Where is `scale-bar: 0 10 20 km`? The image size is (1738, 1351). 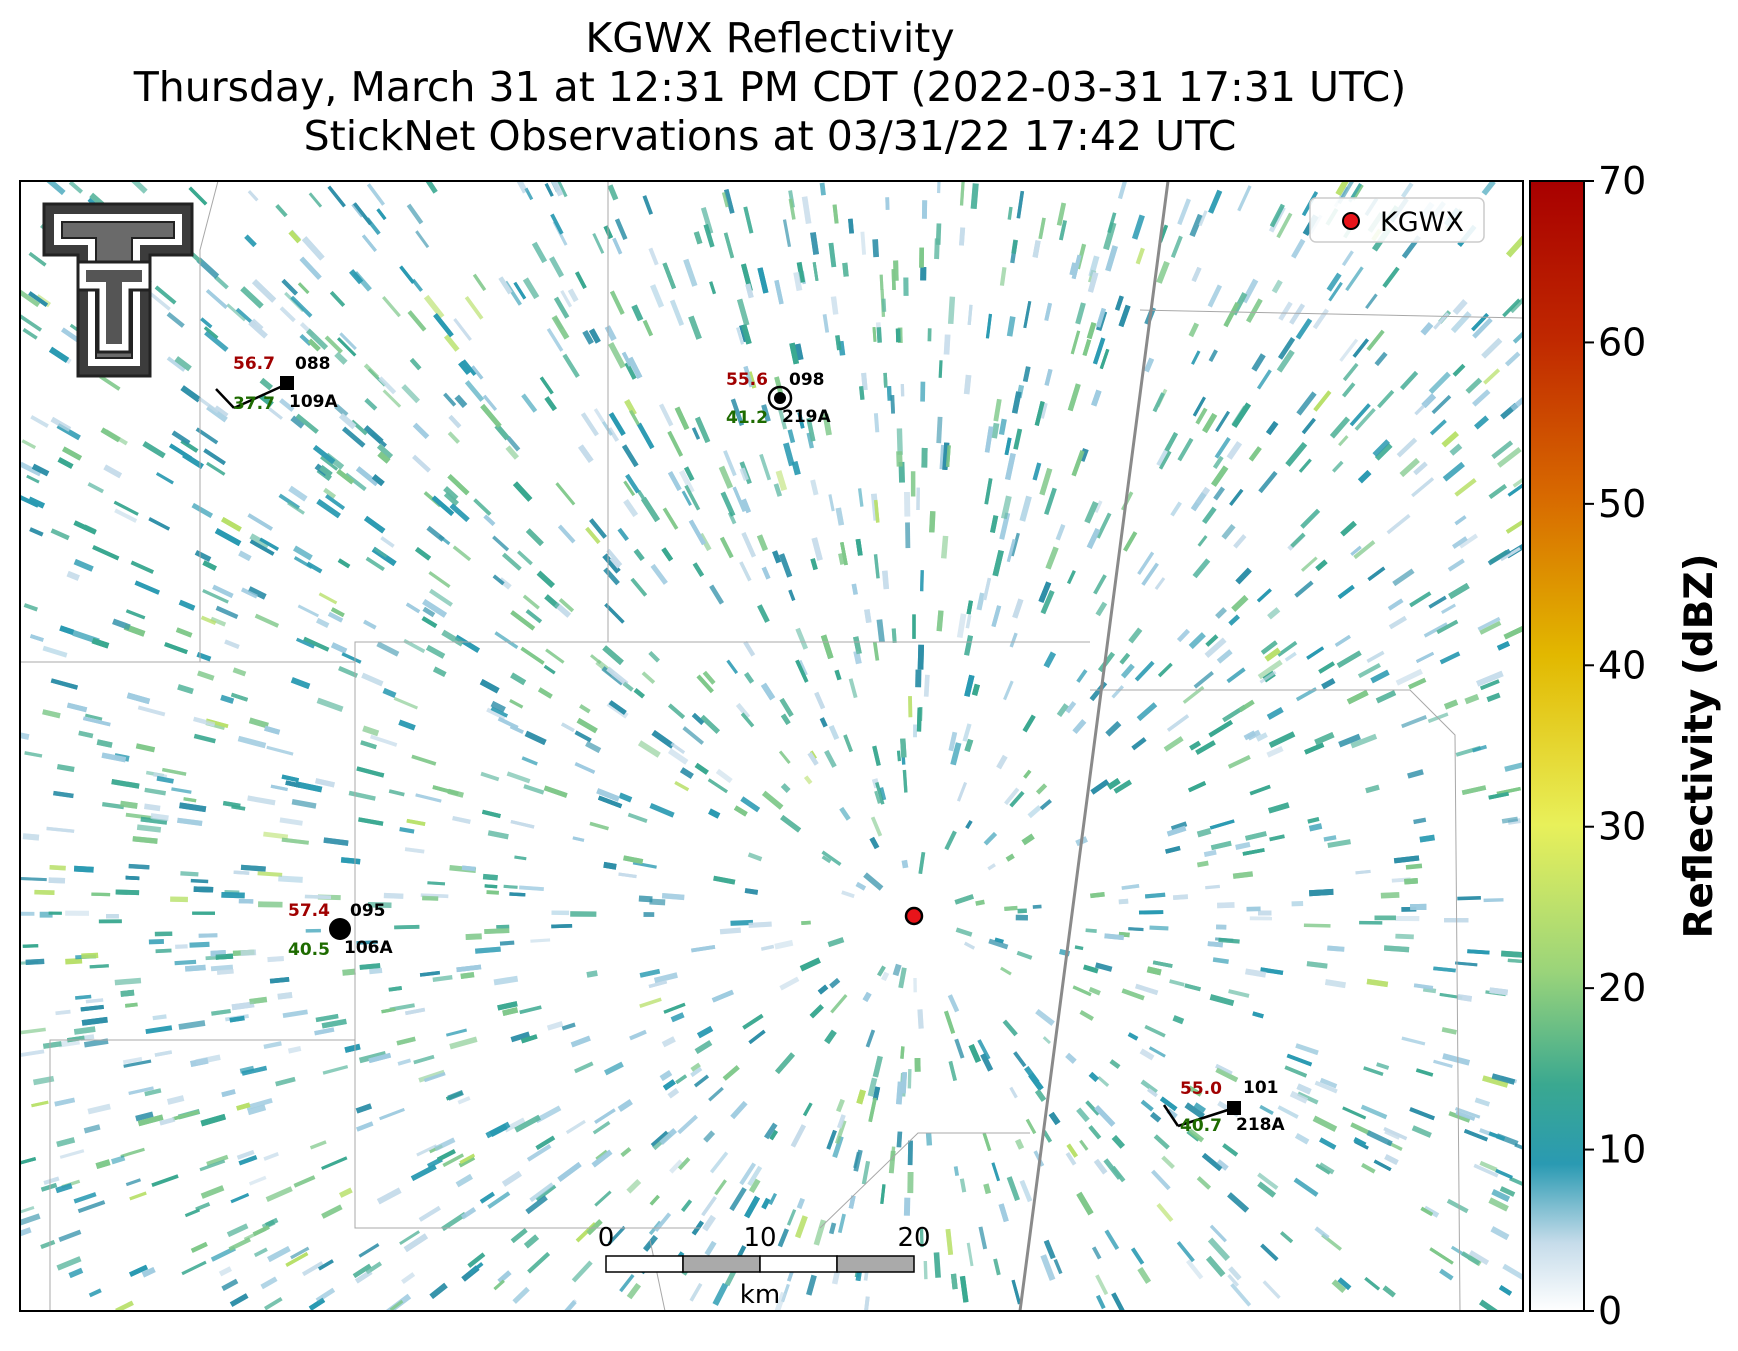 scale-bar: 0 10 20 km is located at coordinates (764, 1266).